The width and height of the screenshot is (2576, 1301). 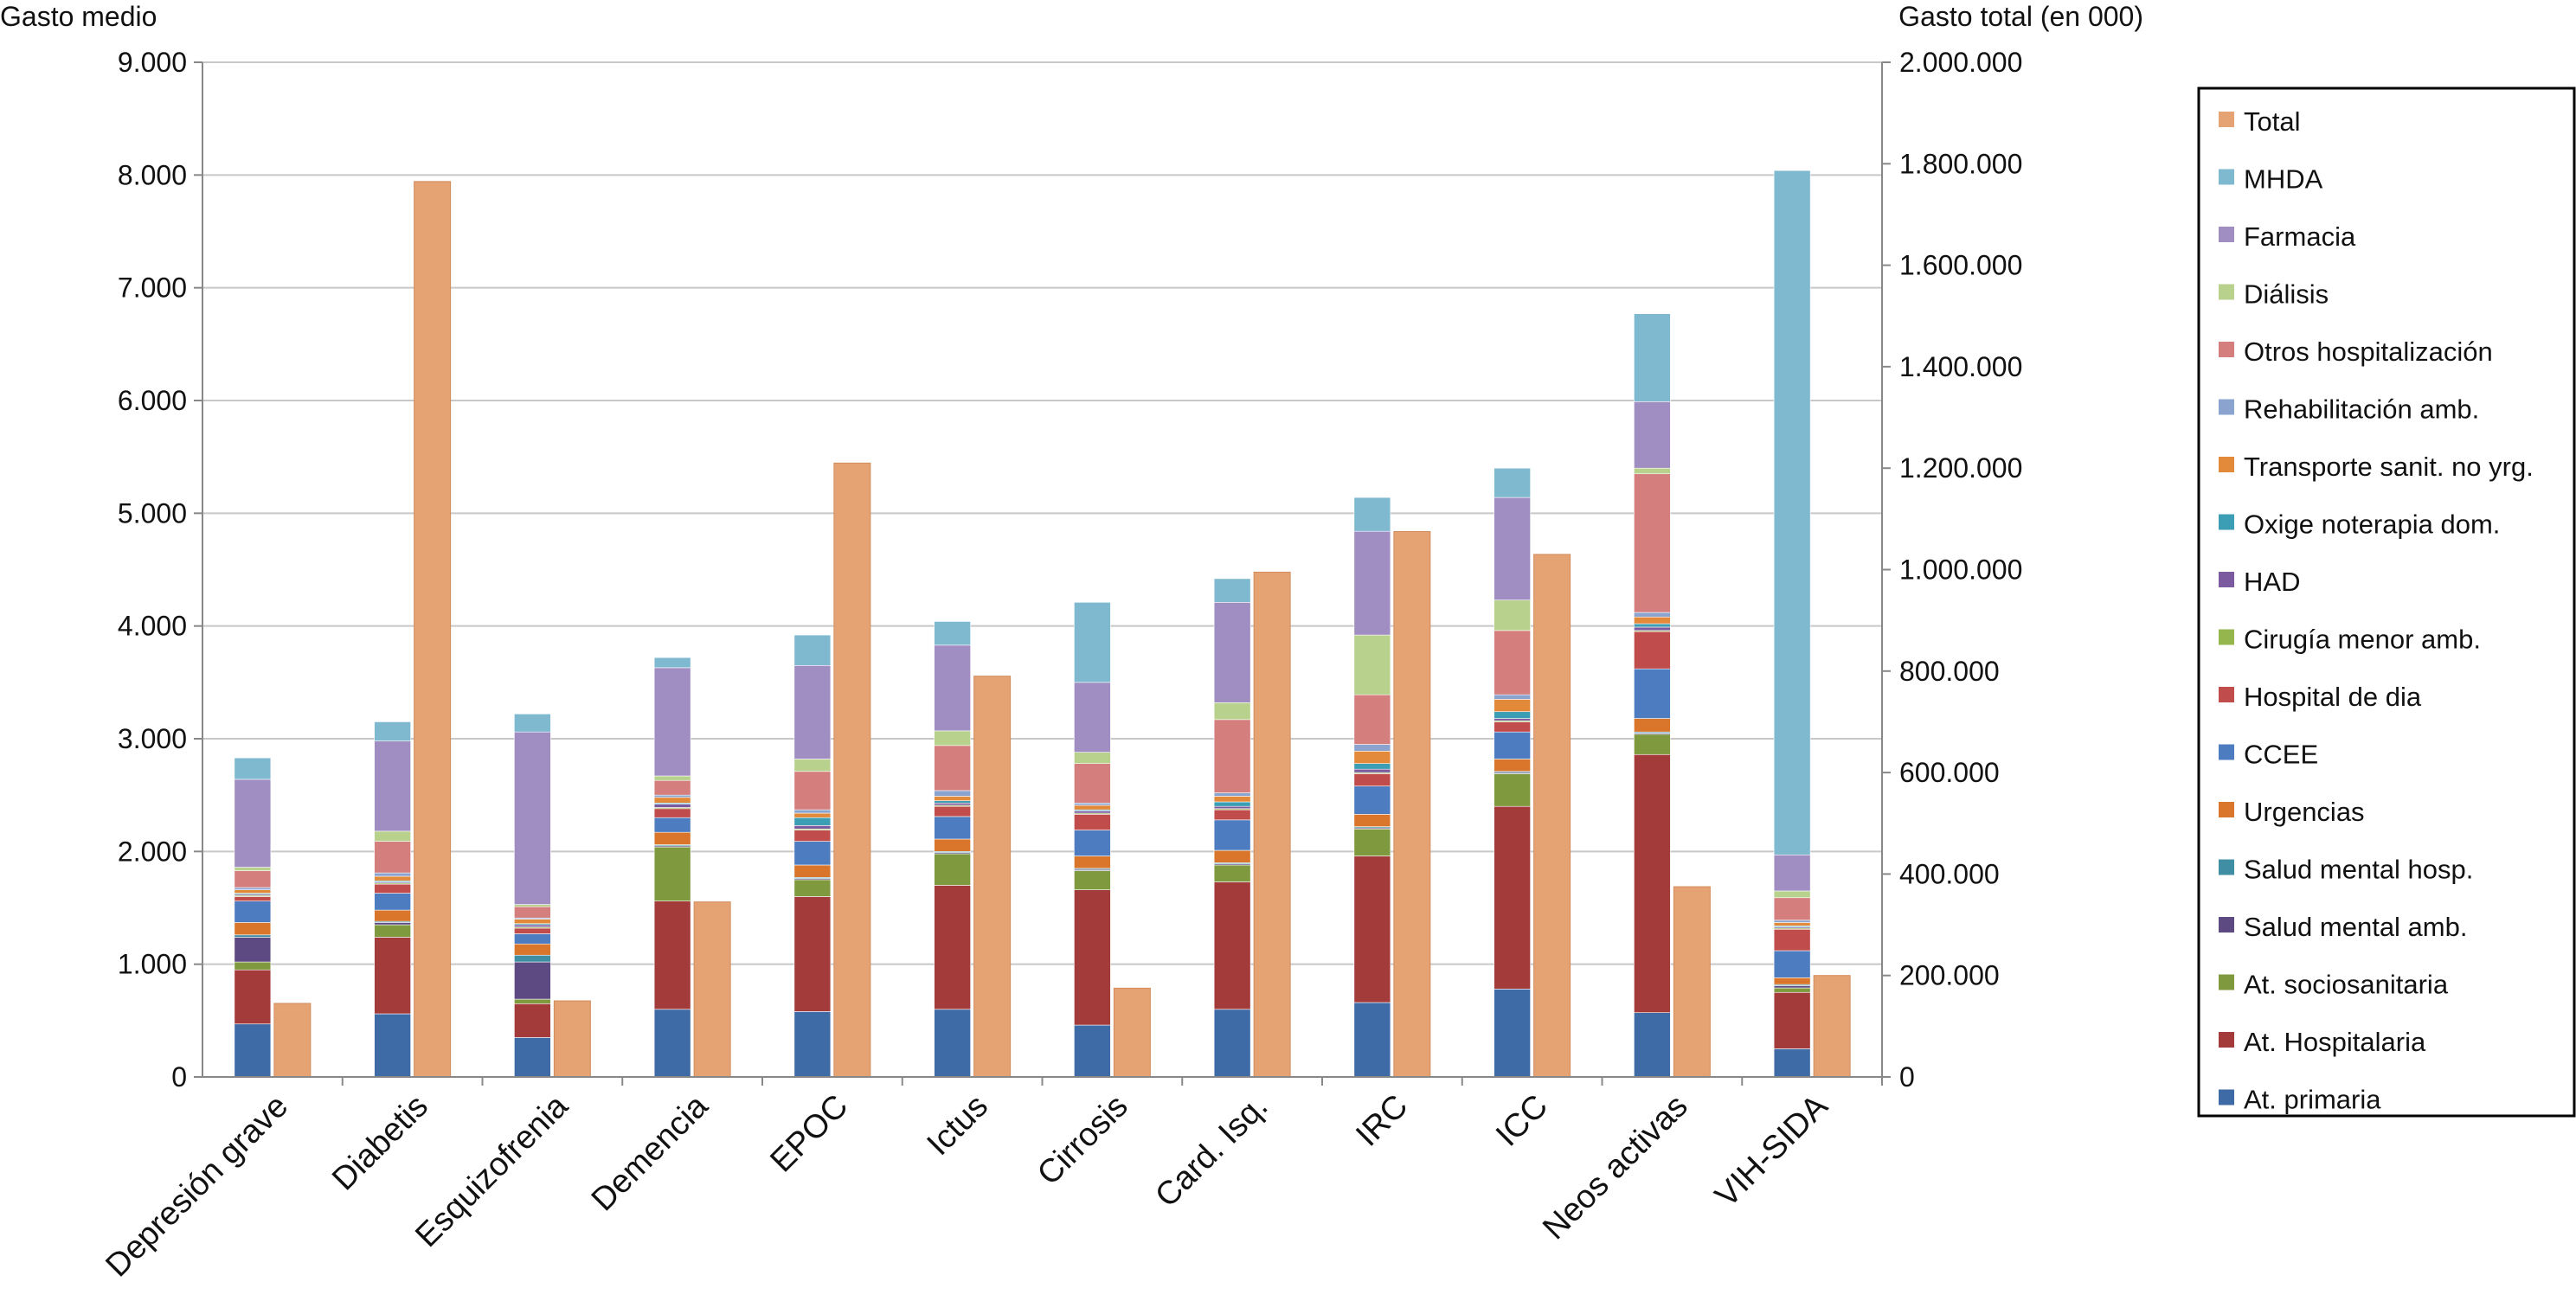 What do you see at coordinates (2281, 755) in the screenshot?
I see `legend-label: CCEE` at bounding box center [2281, 755].